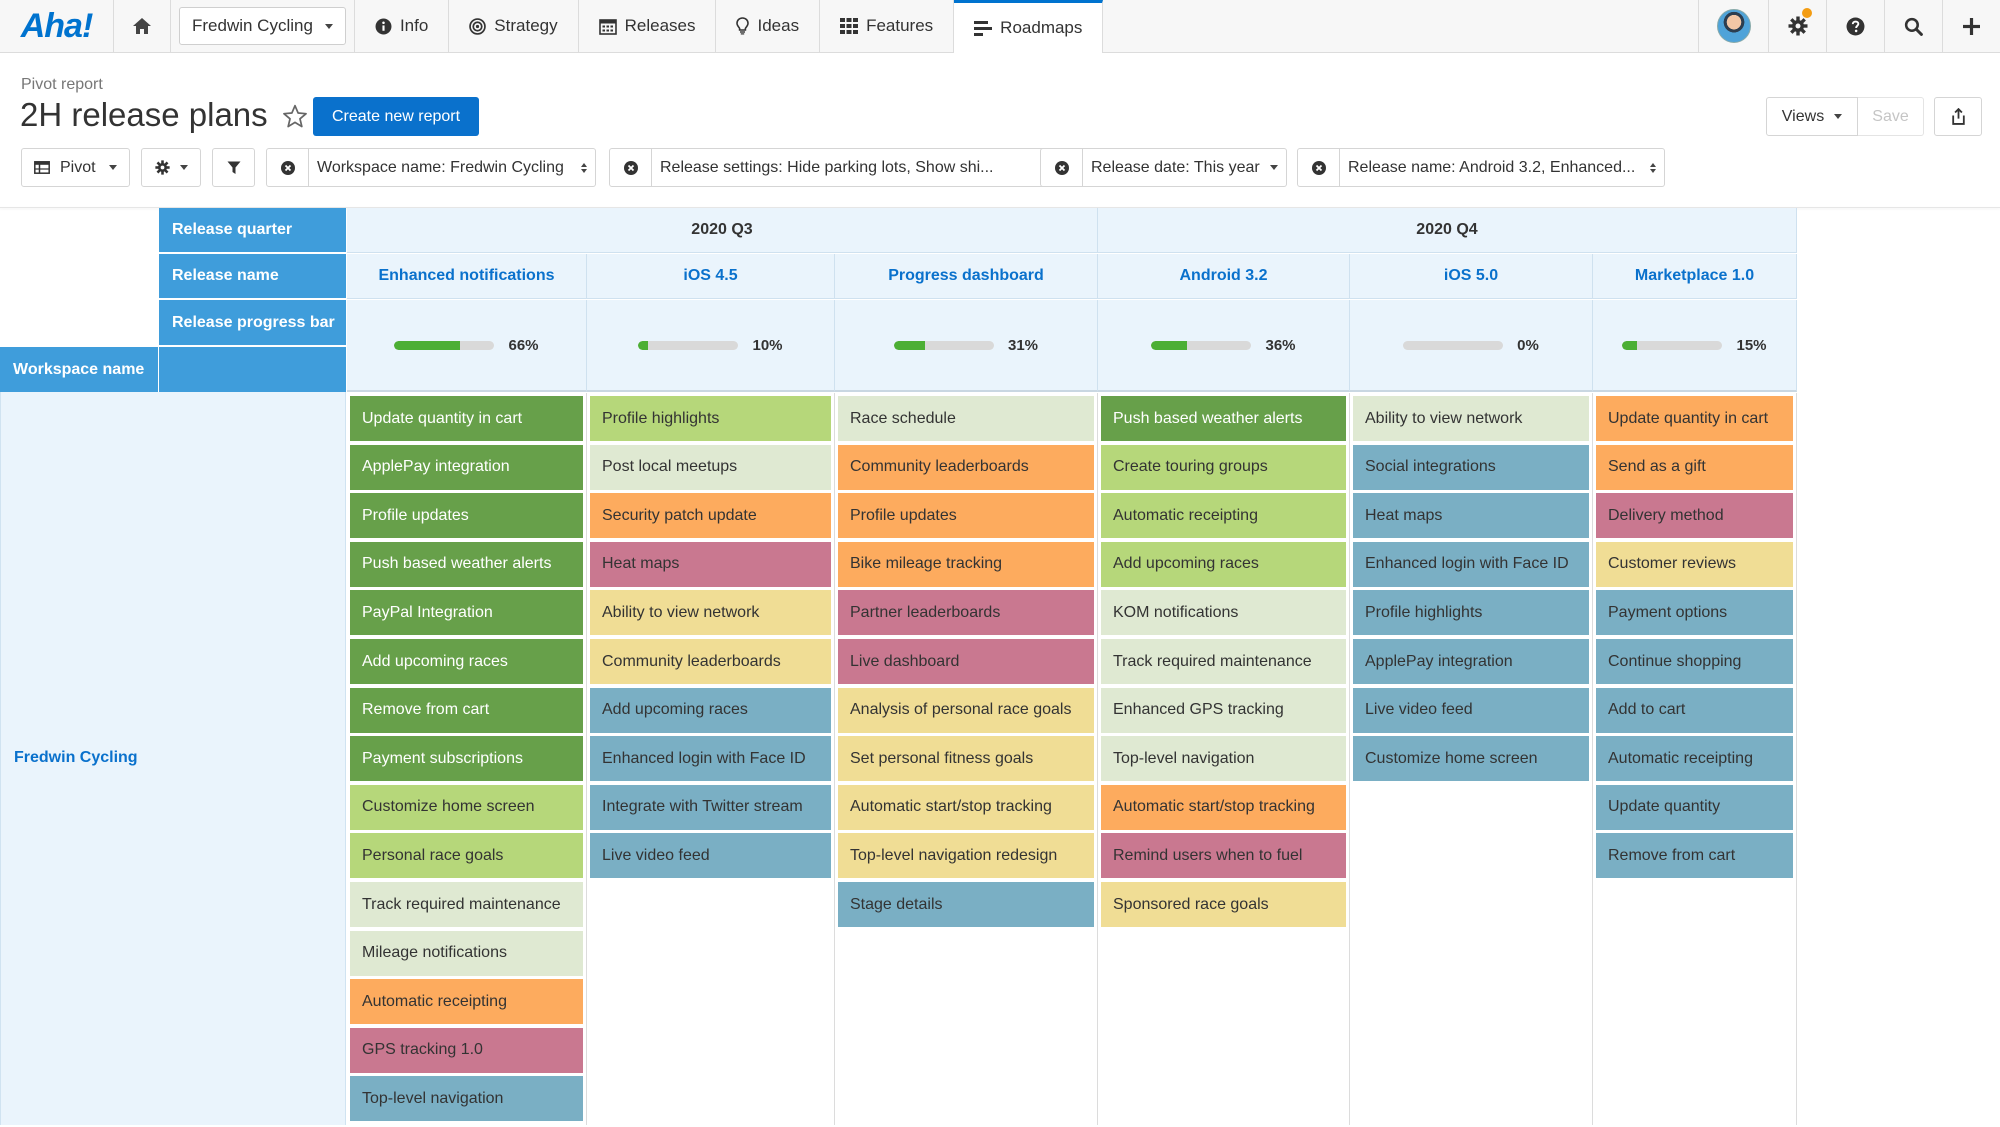 The width and height of the screenshot is (2000, 1127). Describe the element at coordinates (966, 904) in the screenshot. I see `feature-card: Stage details` at that location.